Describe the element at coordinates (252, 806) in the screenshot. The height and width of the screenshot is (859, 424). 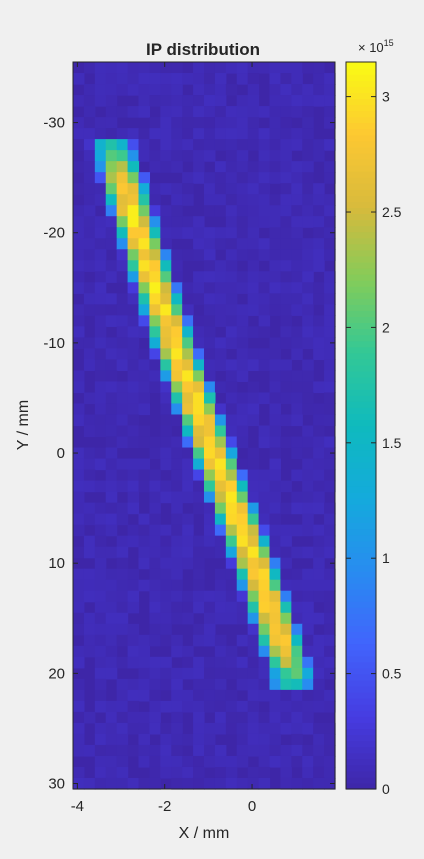
I see `x-tick-label: 0` at that location.